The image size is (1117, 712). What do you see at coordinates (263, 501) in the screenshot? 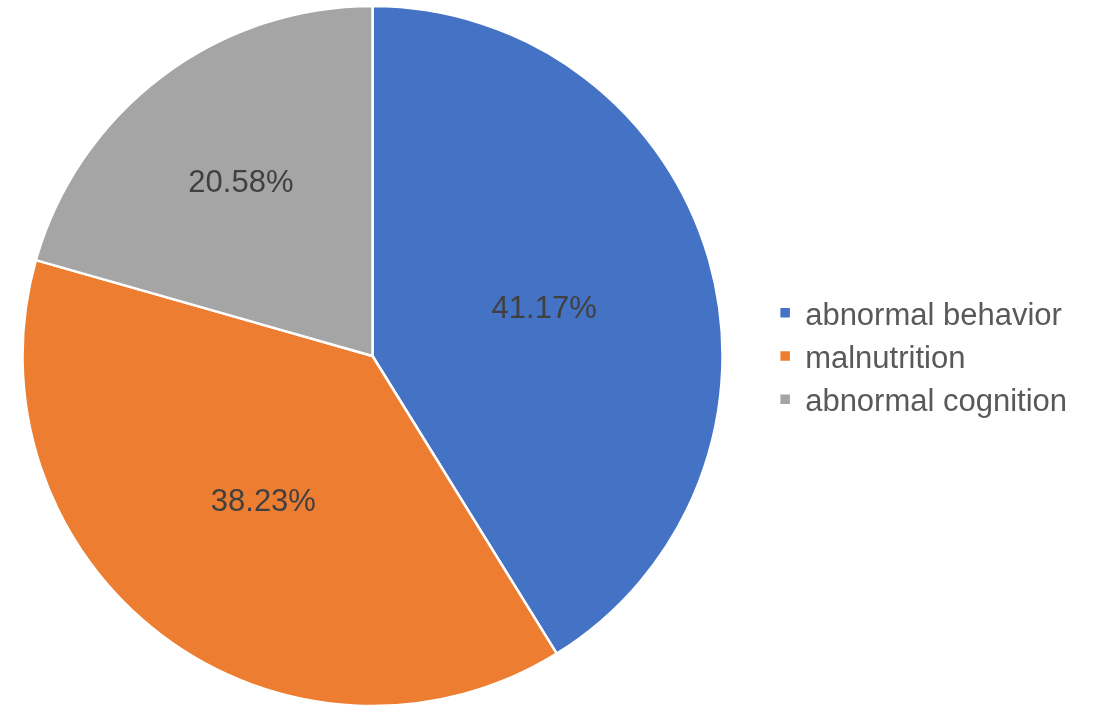
I see `data-label: 38.23%` at bounding box center [263, 501].